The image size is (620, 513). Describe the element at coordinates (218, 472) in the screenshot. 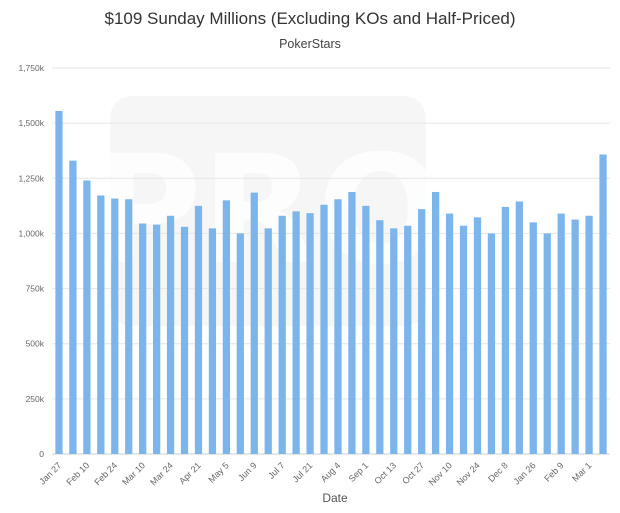

I see `x-tick-label: May 5` at that location.